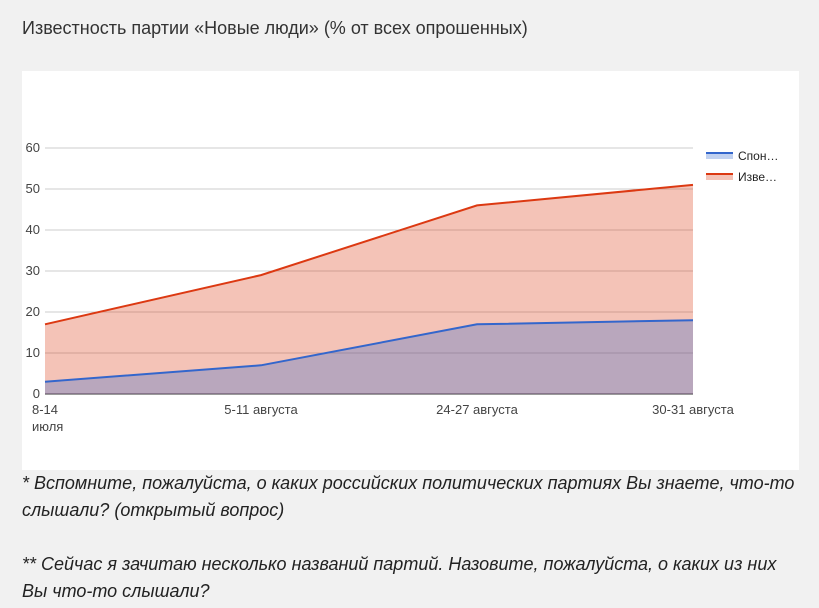  I want to click on y-tick-label: 60, so click(33, 147).